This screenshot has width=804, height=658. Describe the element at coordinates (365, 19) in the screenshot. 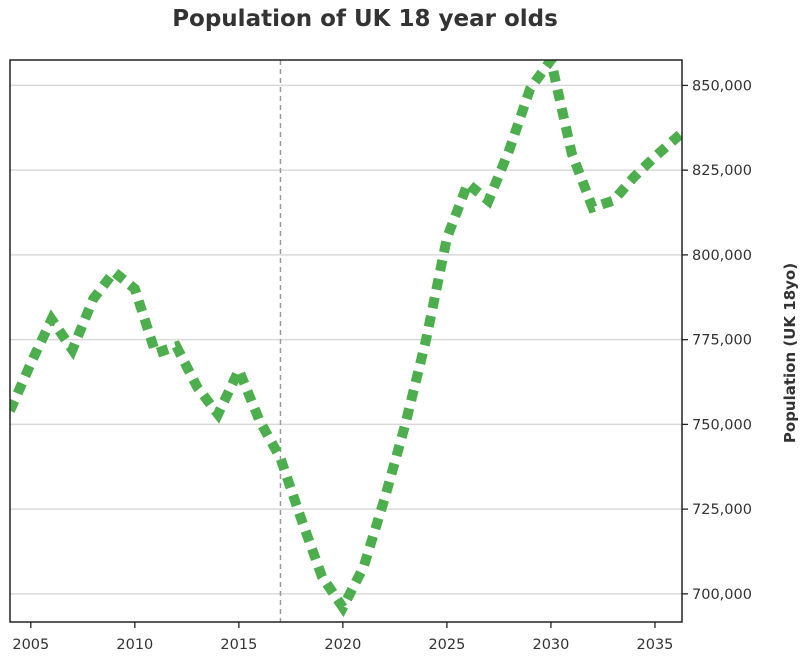

I see `chart-title: Population of UK 18 year olds` at that location.